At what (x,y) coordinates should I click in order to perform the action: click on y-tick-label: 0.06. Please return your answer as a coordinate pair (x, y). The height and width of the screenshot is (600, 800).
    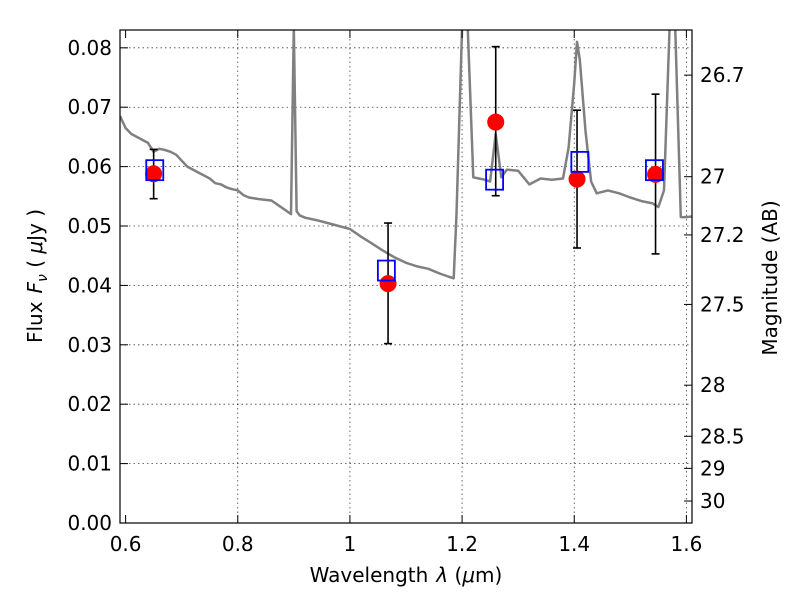
    Looking at the image, I should click on (89, 167).